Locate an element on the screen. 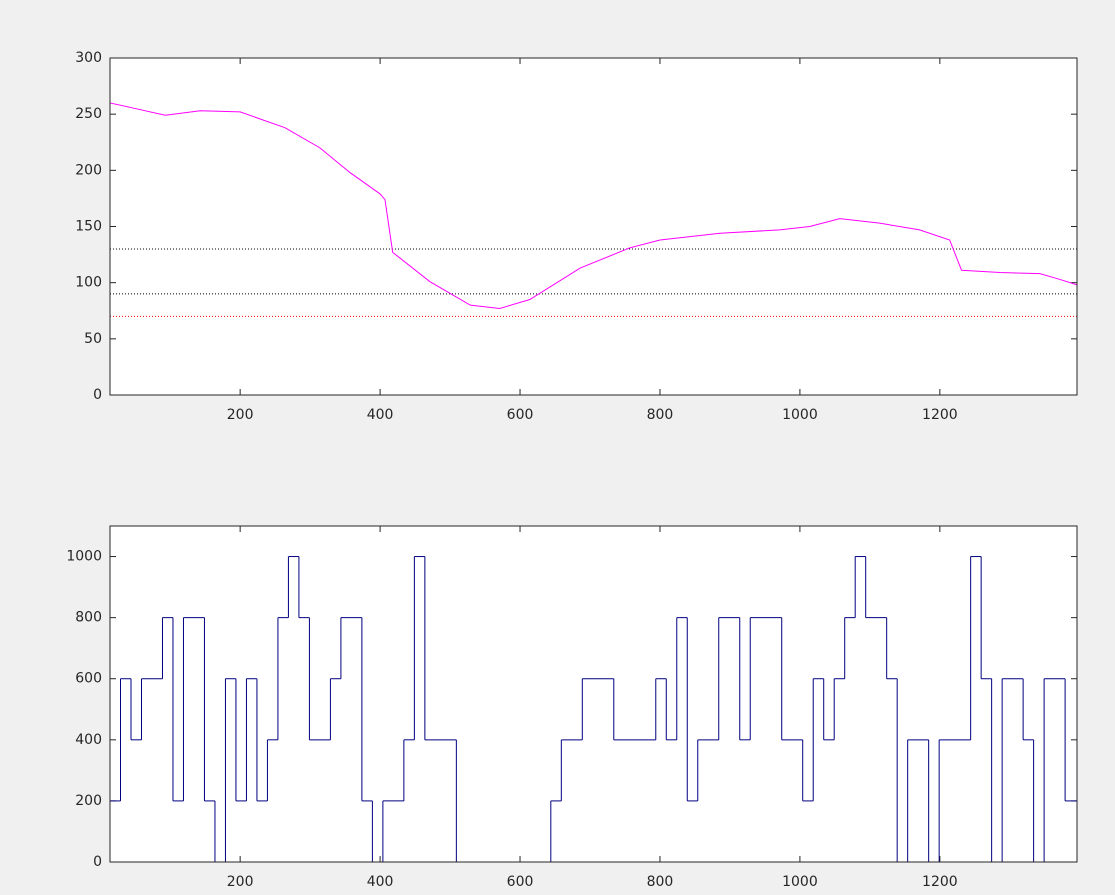 Image resolution: width=1115 pixels, height=895 pixels. y-tick-label: 100 is located at coordinates (88, 283).